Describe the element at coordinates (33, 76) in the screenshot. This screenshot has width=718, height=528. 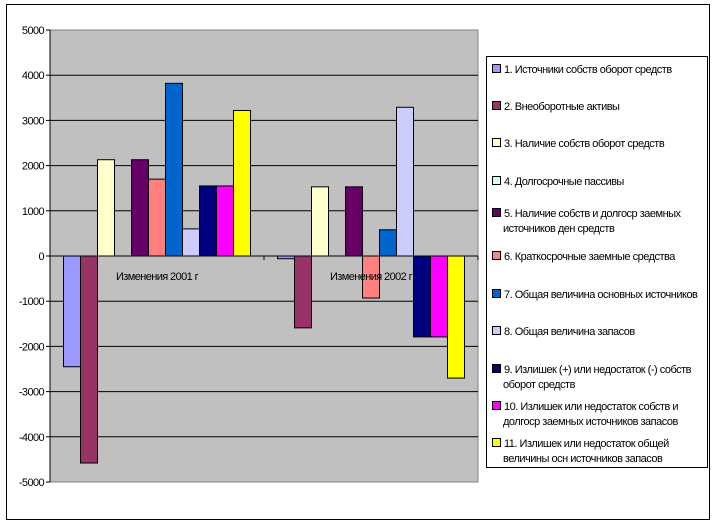
I see `y-tick-label: 4000` at that location.